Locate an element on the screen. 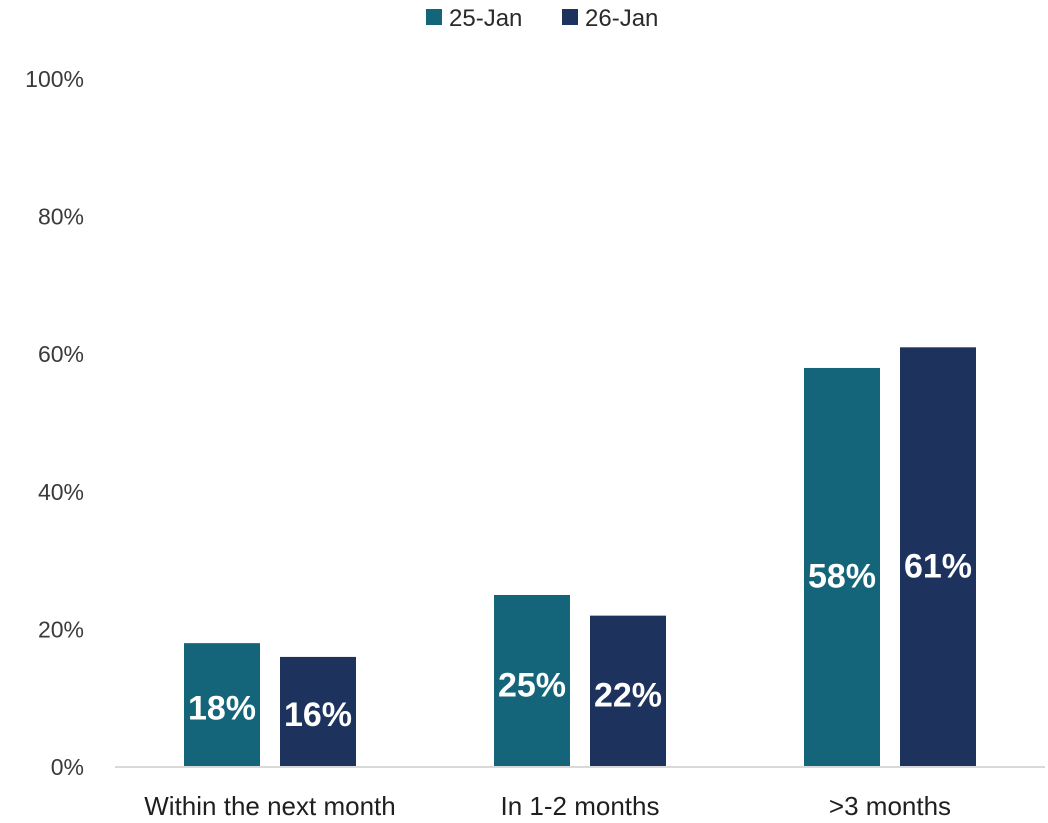 This screenshot has height=823, width=1048. data-label: 58% is located at coordinates (842, 576).